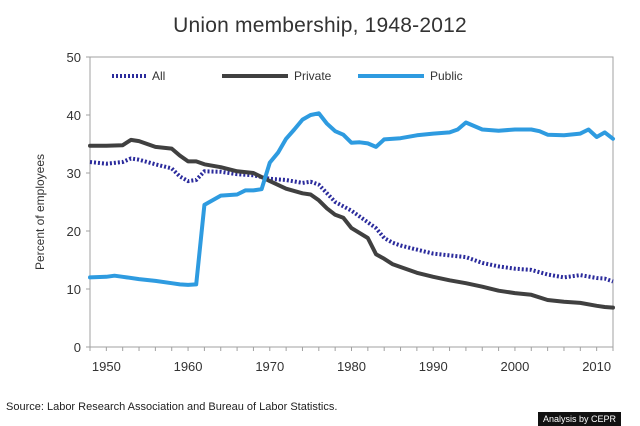 This screenshot has width=640, height=426. Describe the element at coordinates (351, 366) in the screenshot. I see `x-tick-label: 1980` at that location.